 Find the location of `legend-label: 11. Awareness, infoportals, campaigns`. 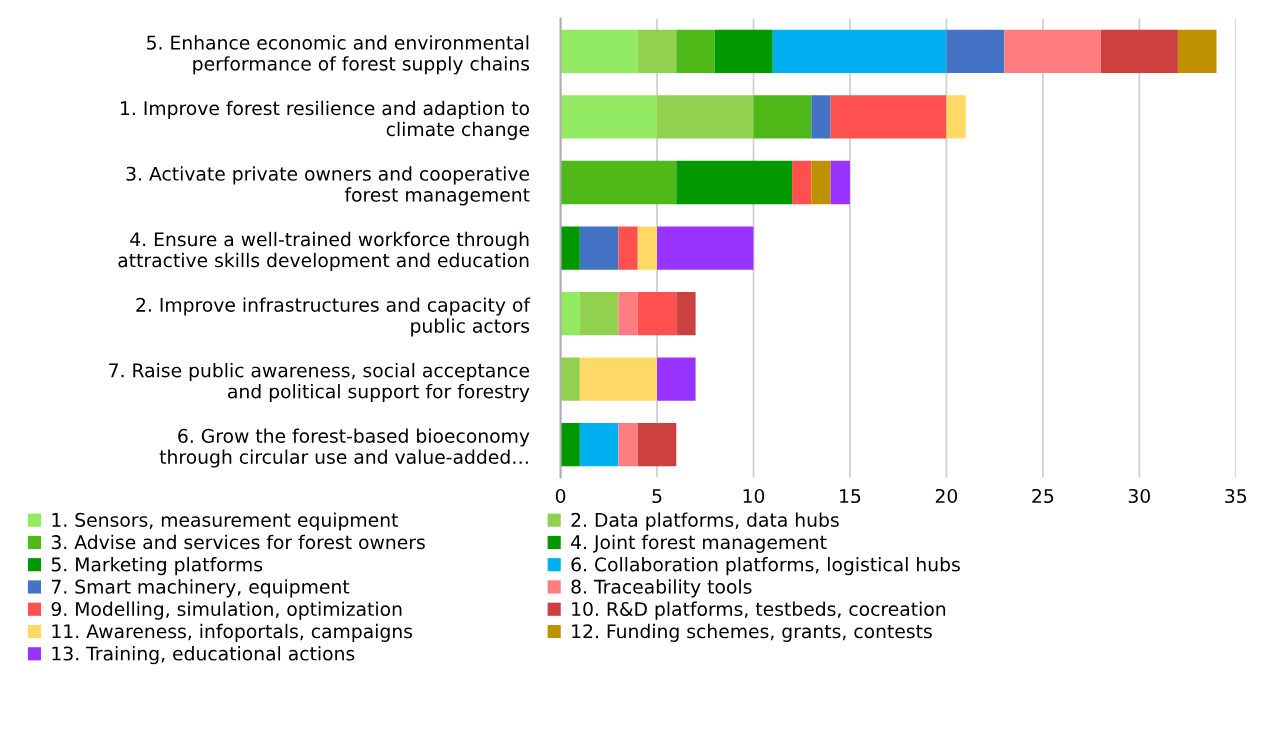

legend-label: 11. Awareness, infoportals, campaigns is located at coordinates (232, 632).